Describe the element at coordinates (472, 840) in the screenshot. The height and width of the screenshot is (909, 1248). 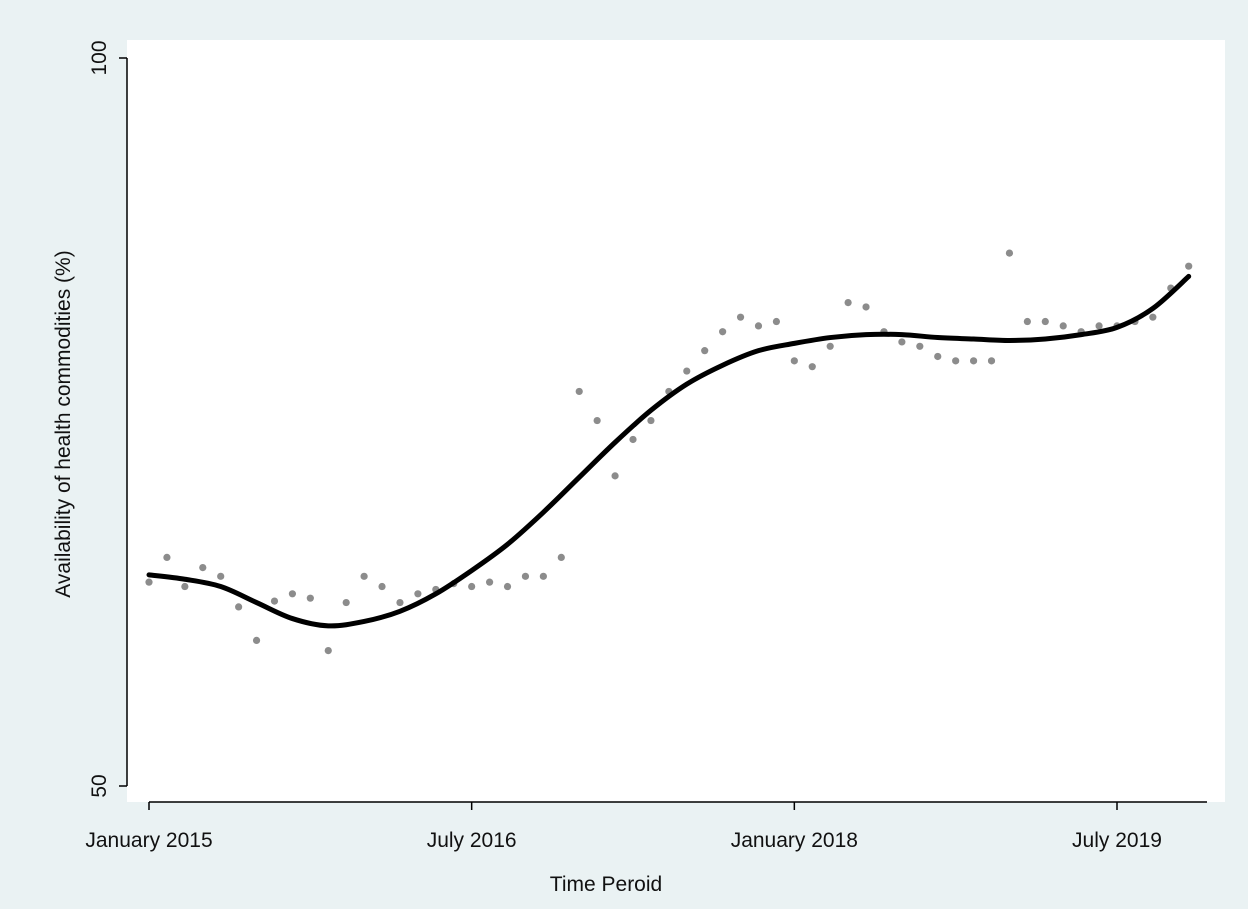
I see `x-tick-label: July 2016` at that location.